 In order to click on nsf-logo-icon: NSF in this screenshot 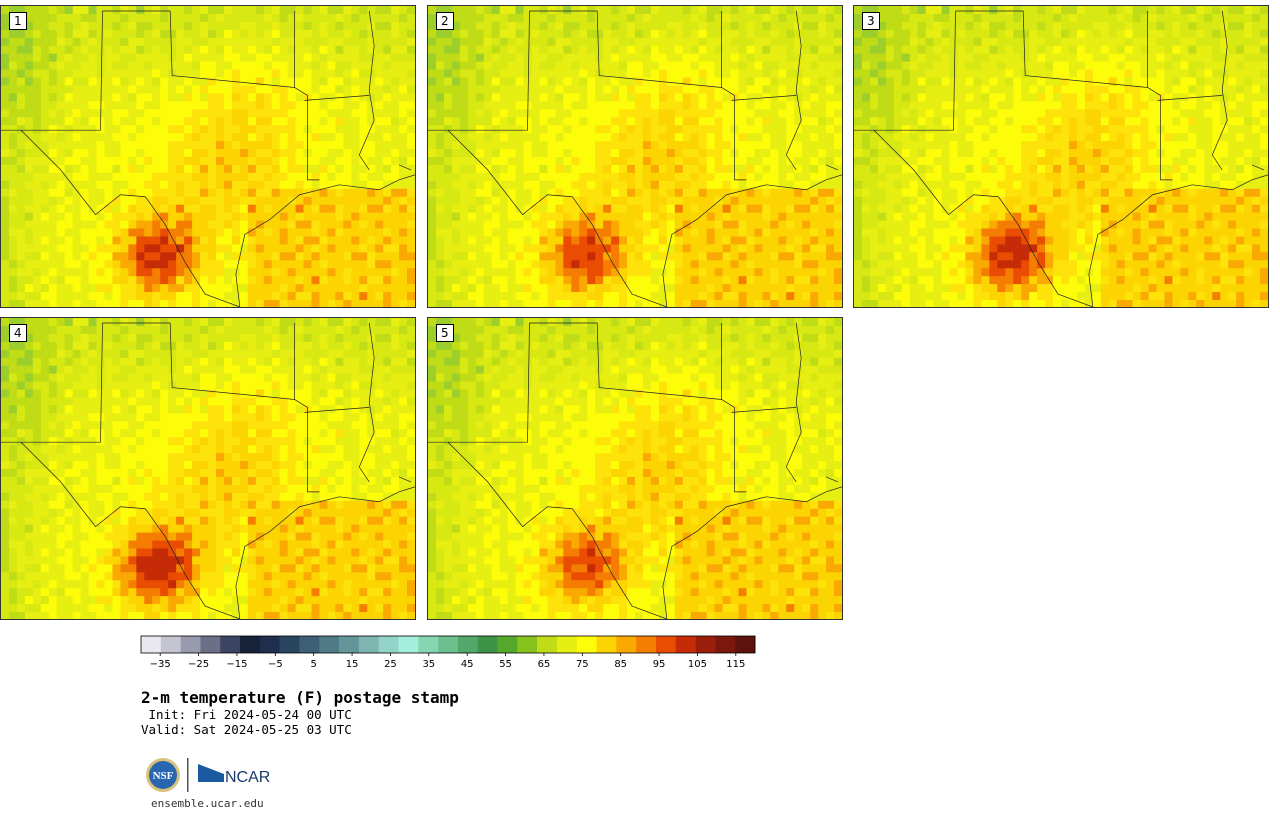, I will do `click(163, 775)`.